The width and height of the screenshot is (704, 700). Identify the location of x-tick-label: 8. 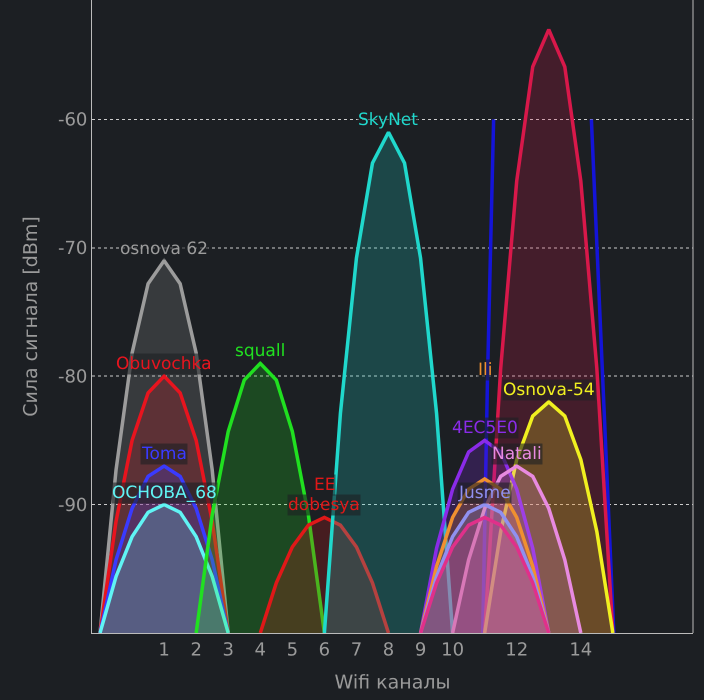
(388, 650).